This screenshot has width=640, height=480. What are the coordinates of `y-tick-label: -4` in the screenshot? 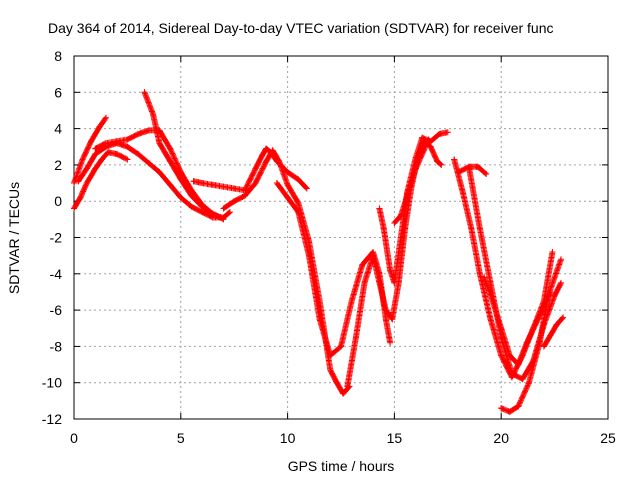 It's located at (56, 274).